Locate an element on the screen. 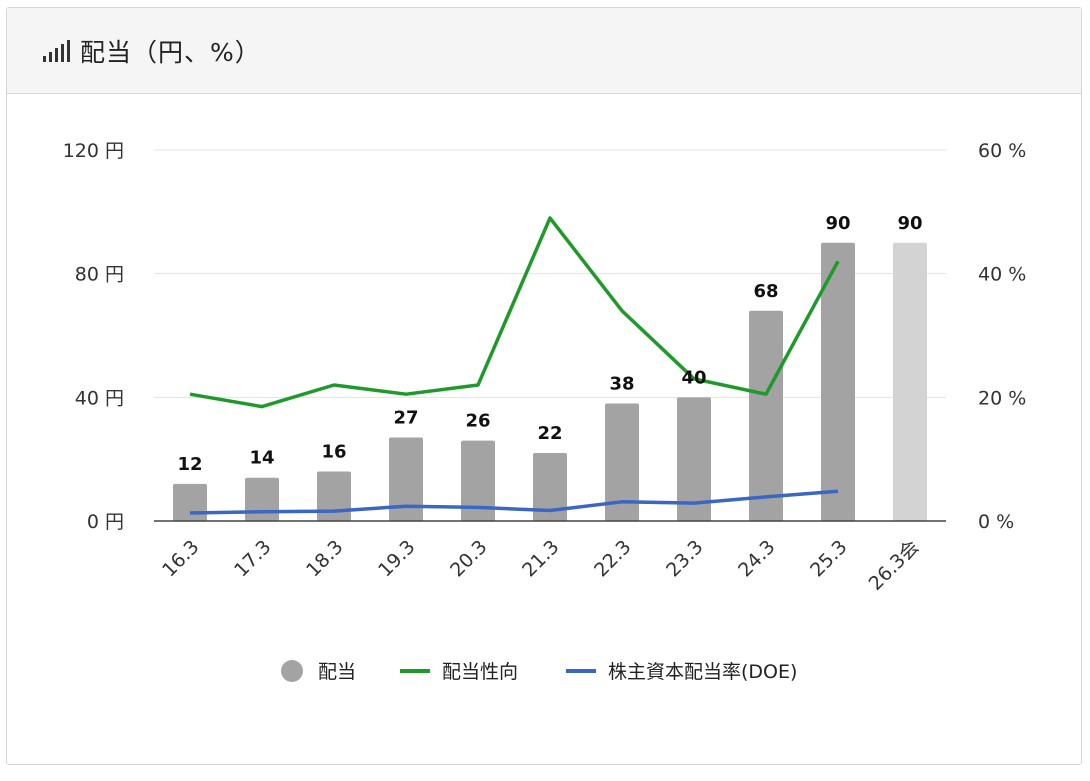 The height and width of the screenshot is (781, 1090). x-tick-label: 22.3 is located at coordinates (612, 558).